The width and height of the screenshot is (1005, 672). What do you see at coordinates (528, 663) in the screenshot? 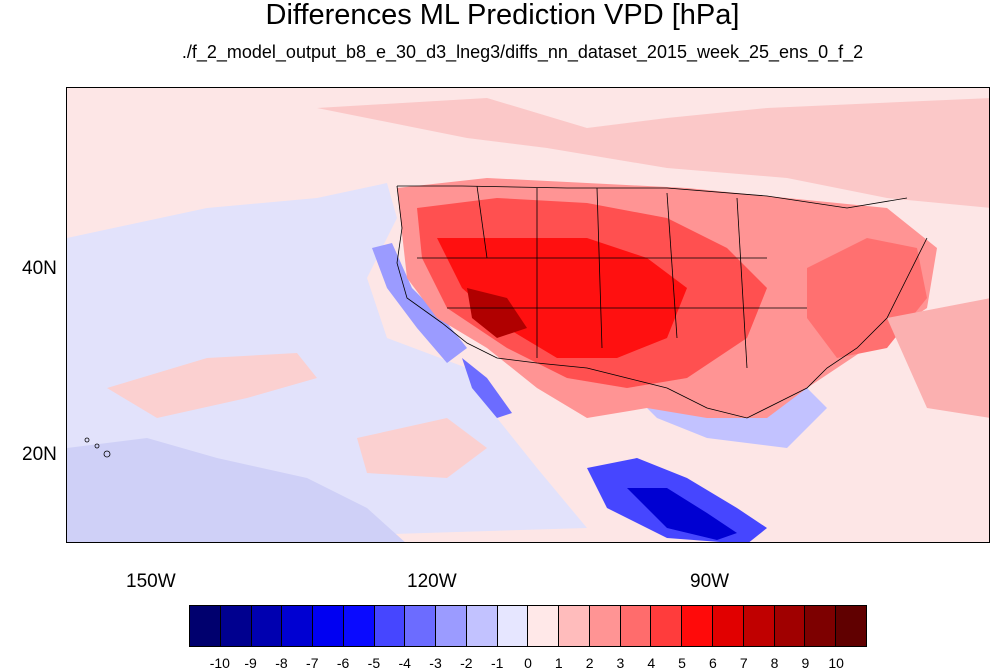
I see `colorbar-tick-label: 0` at bounding box center [528, 663].